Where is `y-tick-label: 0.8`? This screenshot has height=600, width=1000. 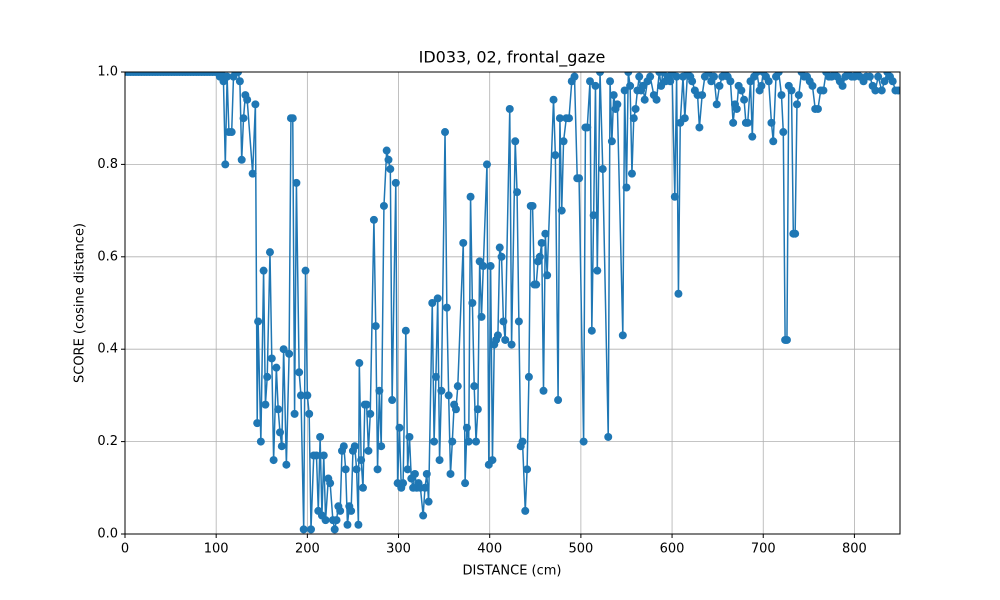
y-tick-label: 0.8 is located at coordinates (107, 164).